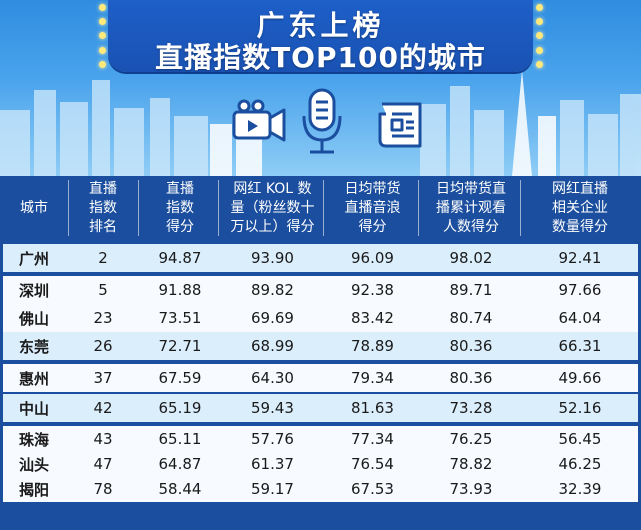  What do you see at coordinates (180, 258) in the screenshot?
I see `score-cell: 94.87` at bounding box center [180, 258].